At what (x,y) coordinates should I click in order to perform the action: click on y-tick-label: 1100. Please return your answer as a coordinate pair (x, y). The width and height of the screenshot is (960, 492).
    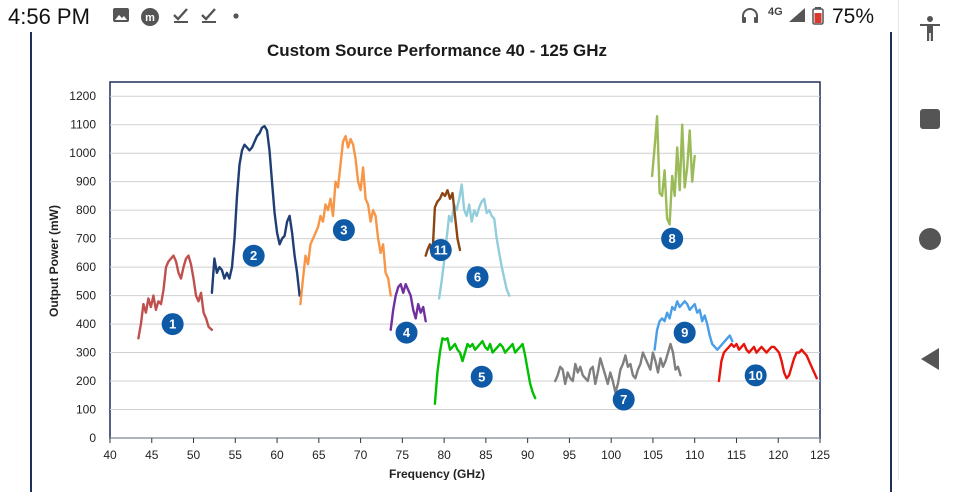
    Looking at the image, I should click on (83, 125).